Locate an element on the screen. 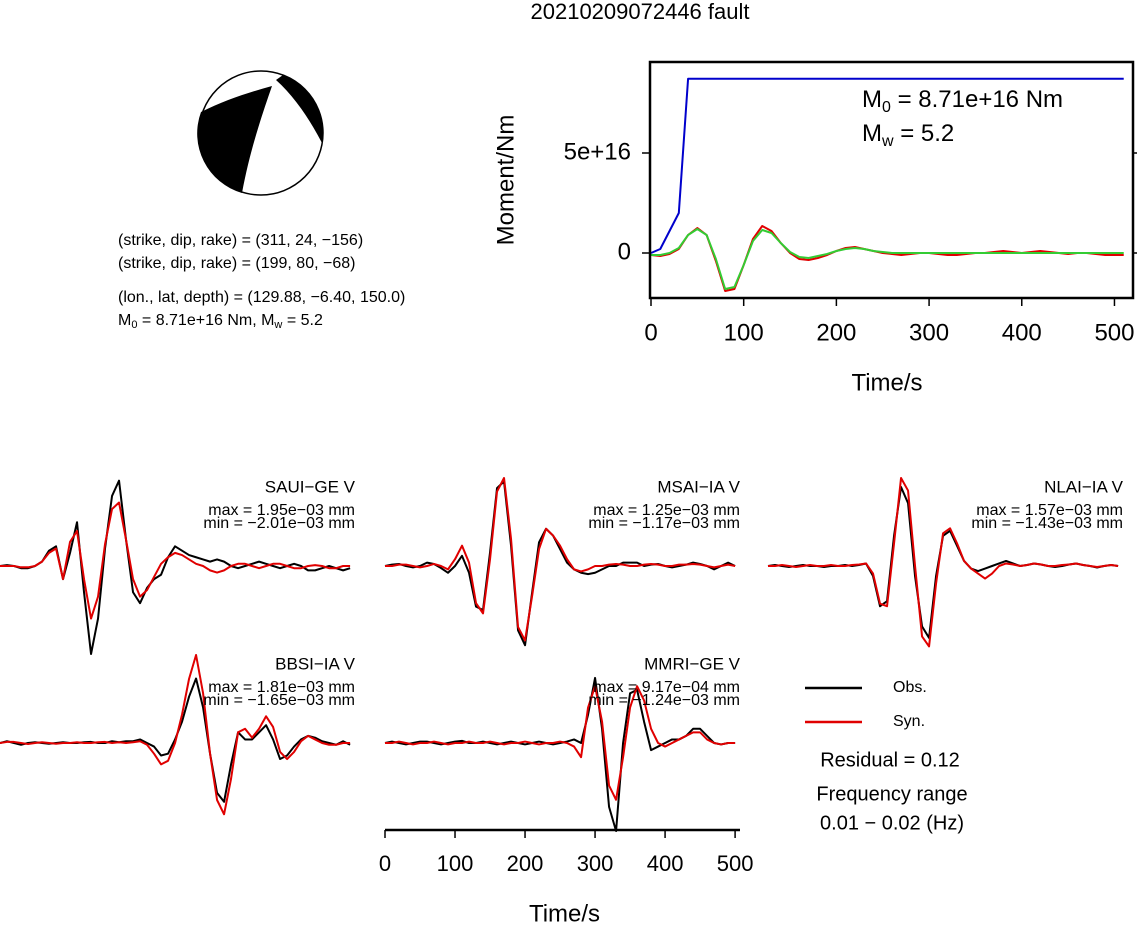 The width and height of the screenshot is (1137, 927). station-label: SAUI−GE V is located at coordinates (310, 486).